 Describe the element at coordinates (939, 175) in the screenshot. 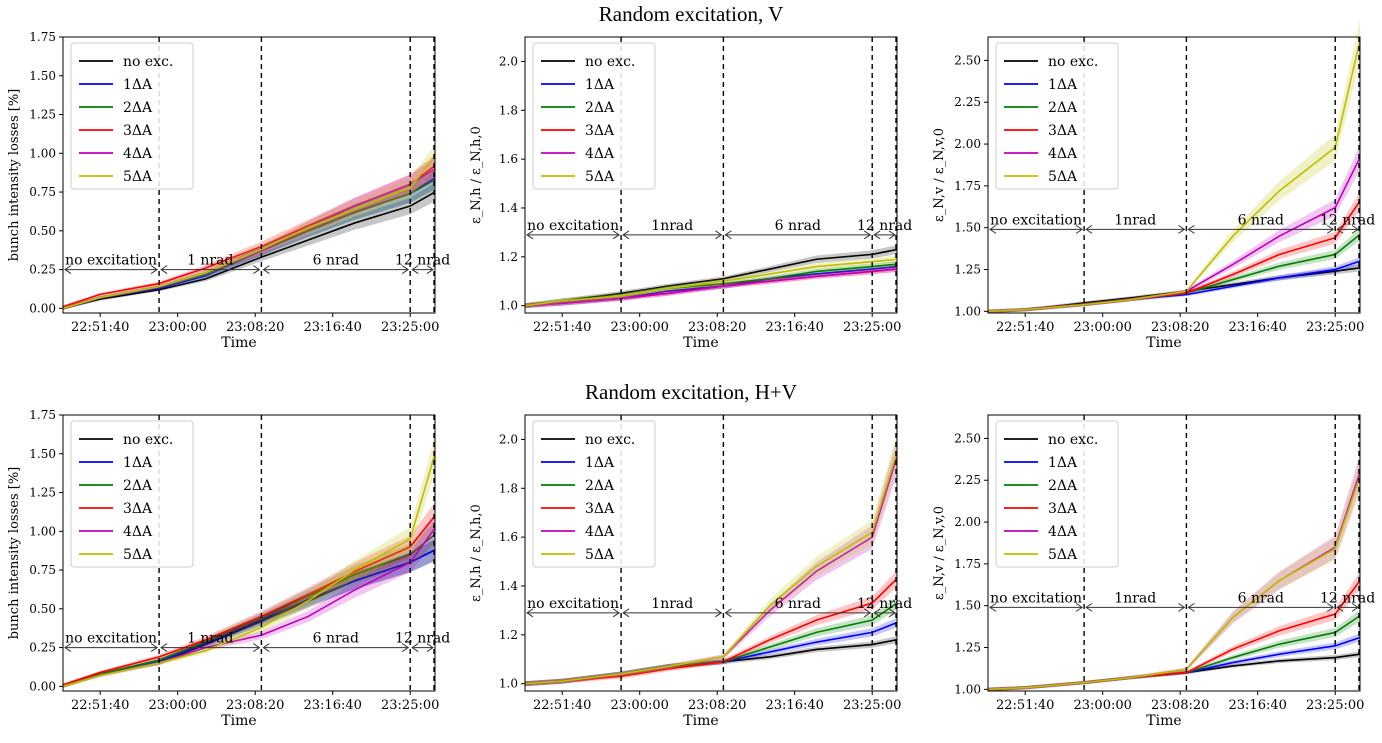

I see `y-axis-label: ε_N,v / ε_N,v,0` at that location.